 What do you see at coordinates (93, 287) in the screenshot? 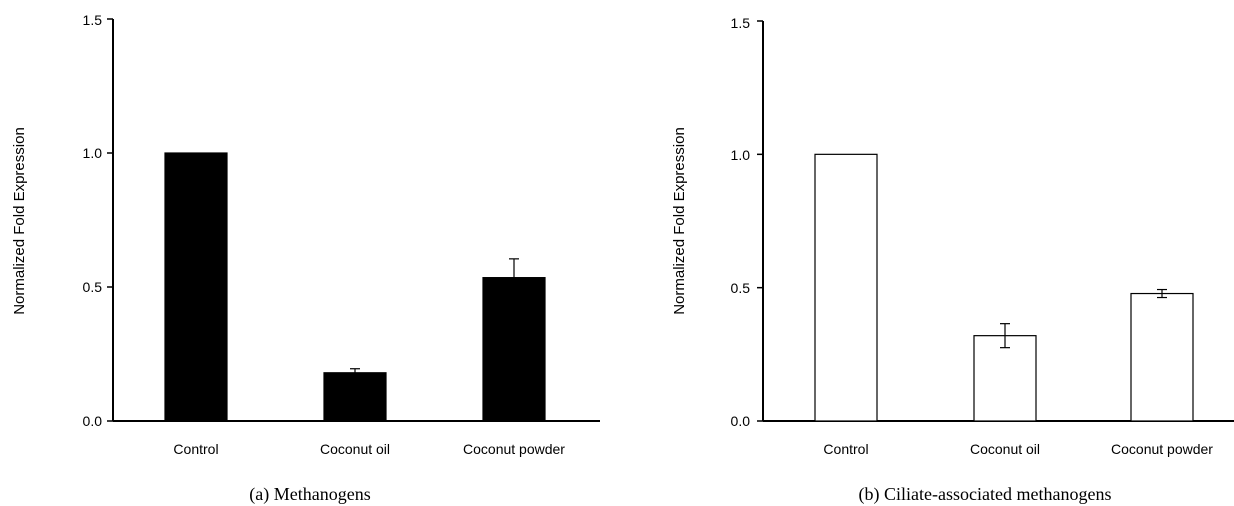
I see `chart-a-ytick: 0.5` at bounding box center [93, 287].